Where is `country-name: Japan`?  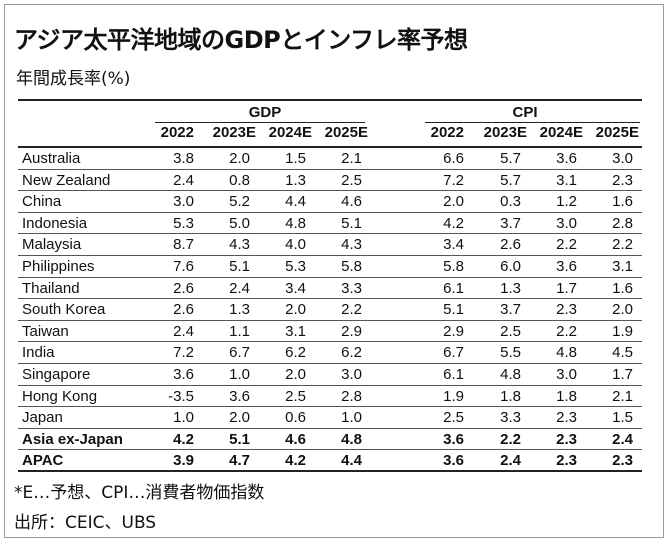 country-name: Japan is located at coordinates (42, 418).